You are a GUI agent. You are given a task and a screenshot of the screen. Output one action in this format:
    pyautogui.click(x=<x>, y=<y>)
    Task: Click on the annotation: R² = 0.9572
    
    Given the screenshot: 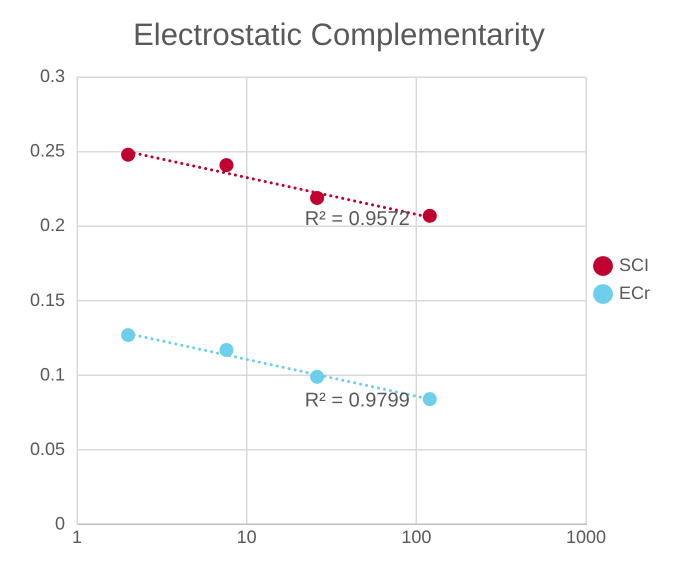 What is the action you would take?
    pyautogui.click(x=357, y=219)
    